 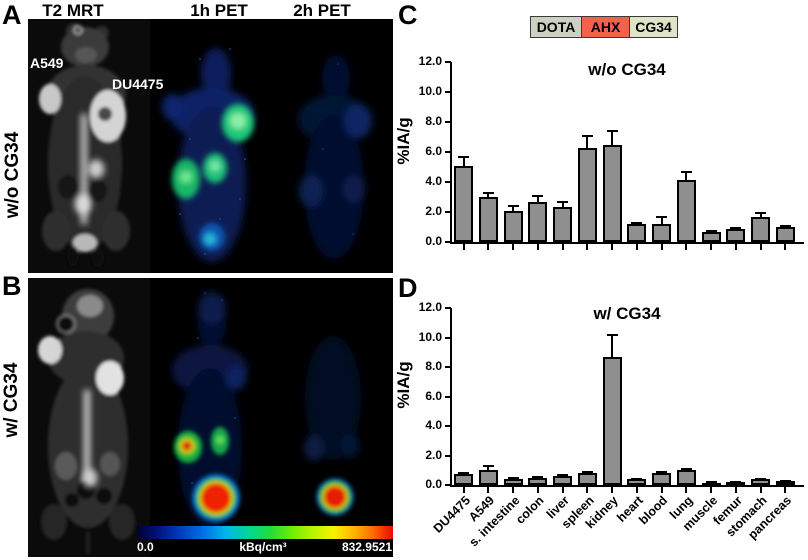 I want to click on mouse-body-mrt-b, so click(x=86, y=421).